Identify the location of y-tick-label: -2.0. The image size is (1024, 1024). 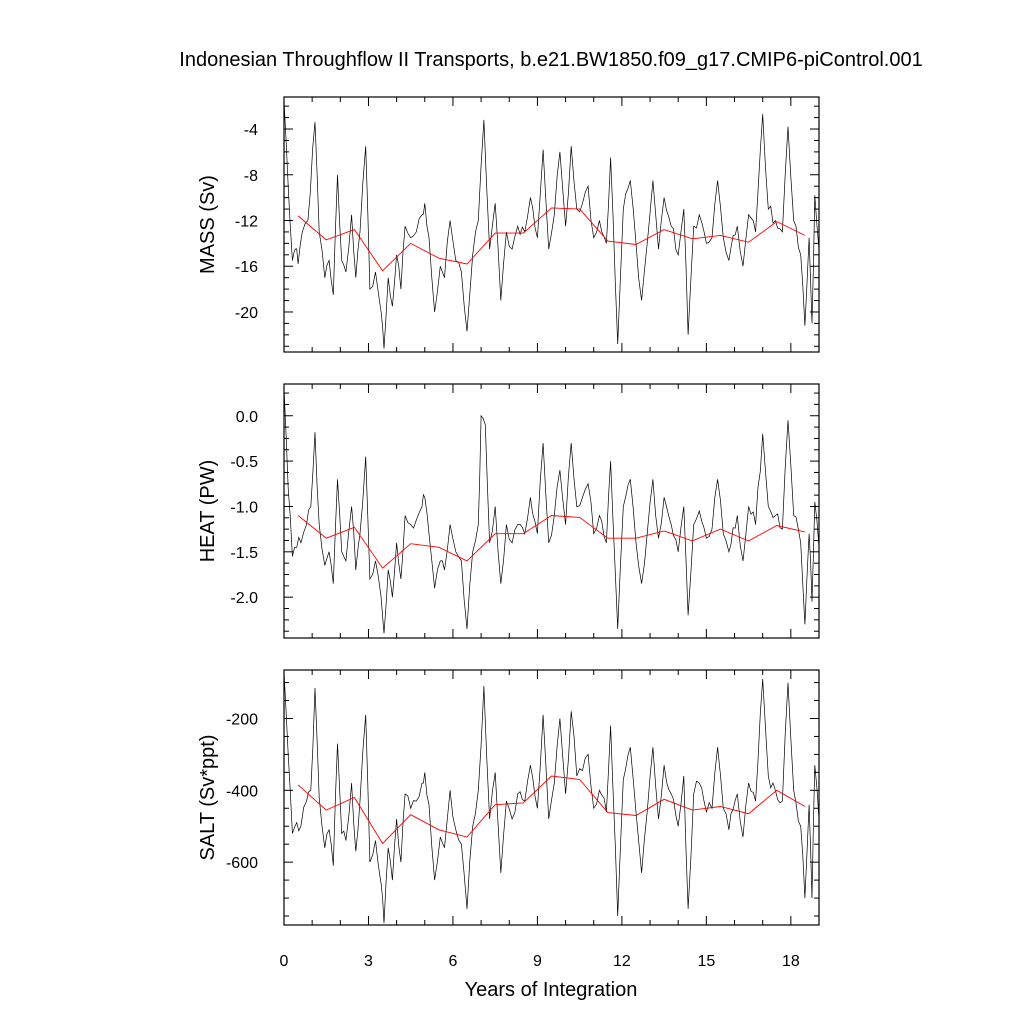
(244, 598).